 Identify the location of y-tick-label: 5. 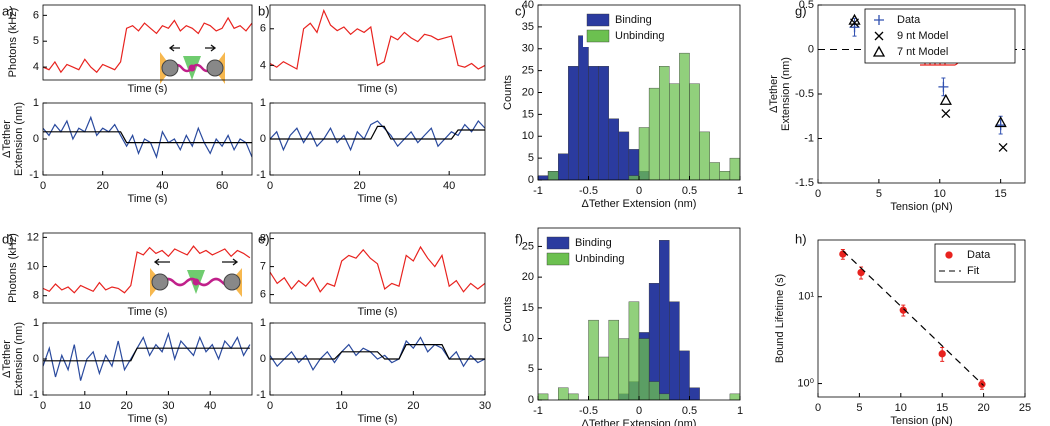
(36, 41).